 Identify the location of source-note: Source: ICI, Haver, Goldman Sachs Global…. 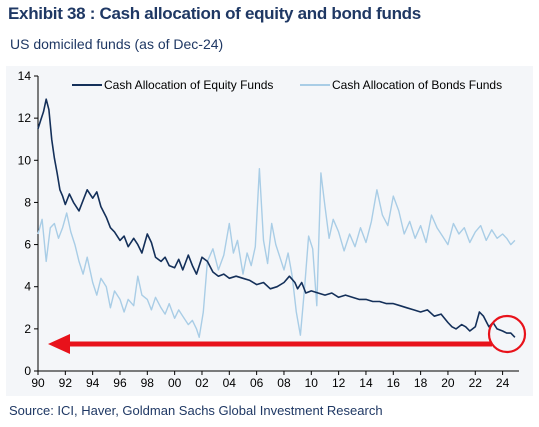
(196, 410).